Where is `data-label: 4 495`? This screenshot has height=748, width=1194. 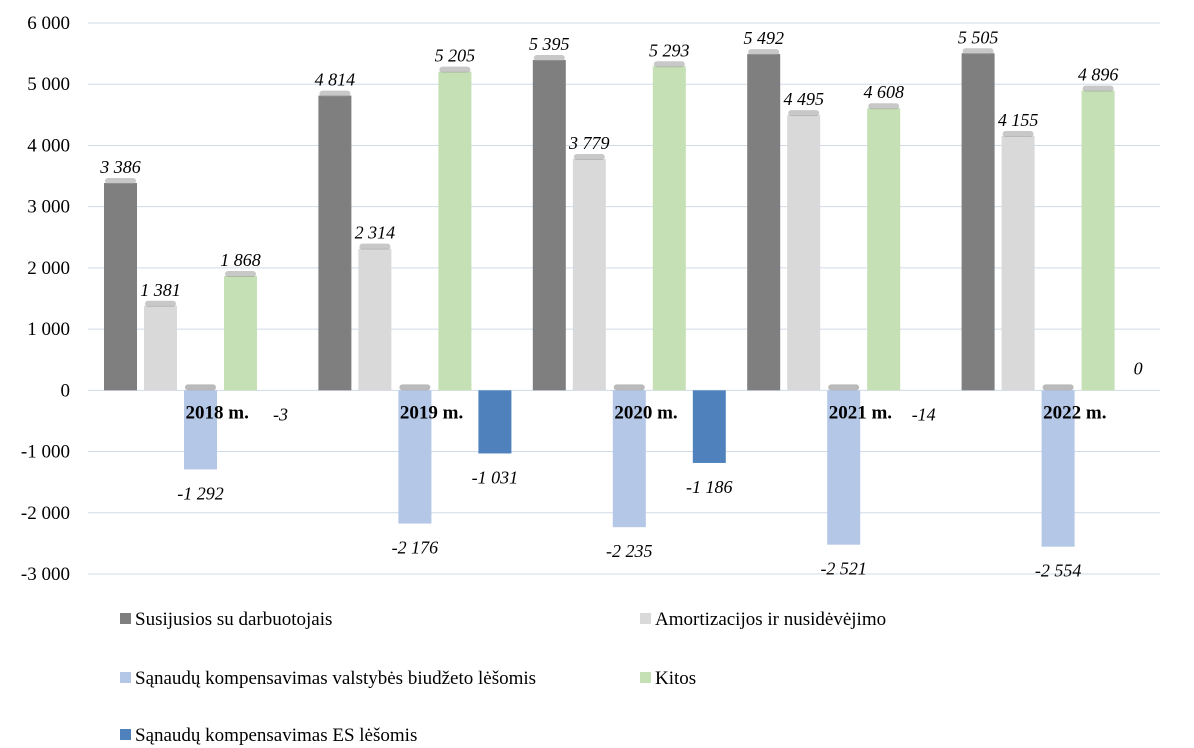
data-label: 4 495 is located at coordinates (803, 99).